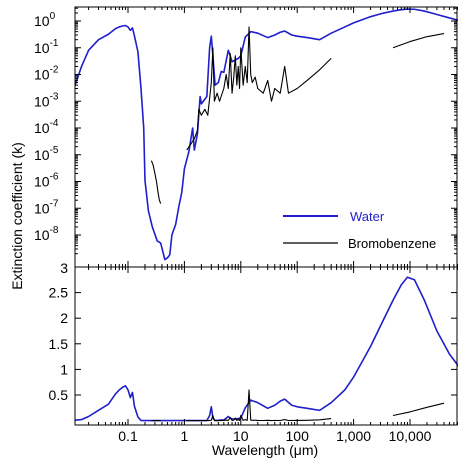 The height and width of the screenshot is (459, 458). I want to click on x-tick-label: 10, so click(241, 436).